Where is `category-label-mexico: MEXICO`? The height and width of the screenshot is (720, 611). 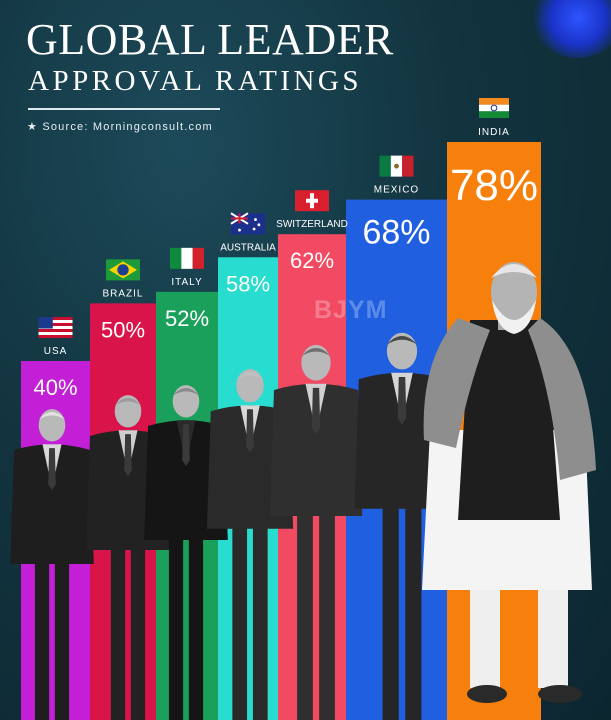
category-label-mexico: MEXICO is located at coordinates (396, 190).